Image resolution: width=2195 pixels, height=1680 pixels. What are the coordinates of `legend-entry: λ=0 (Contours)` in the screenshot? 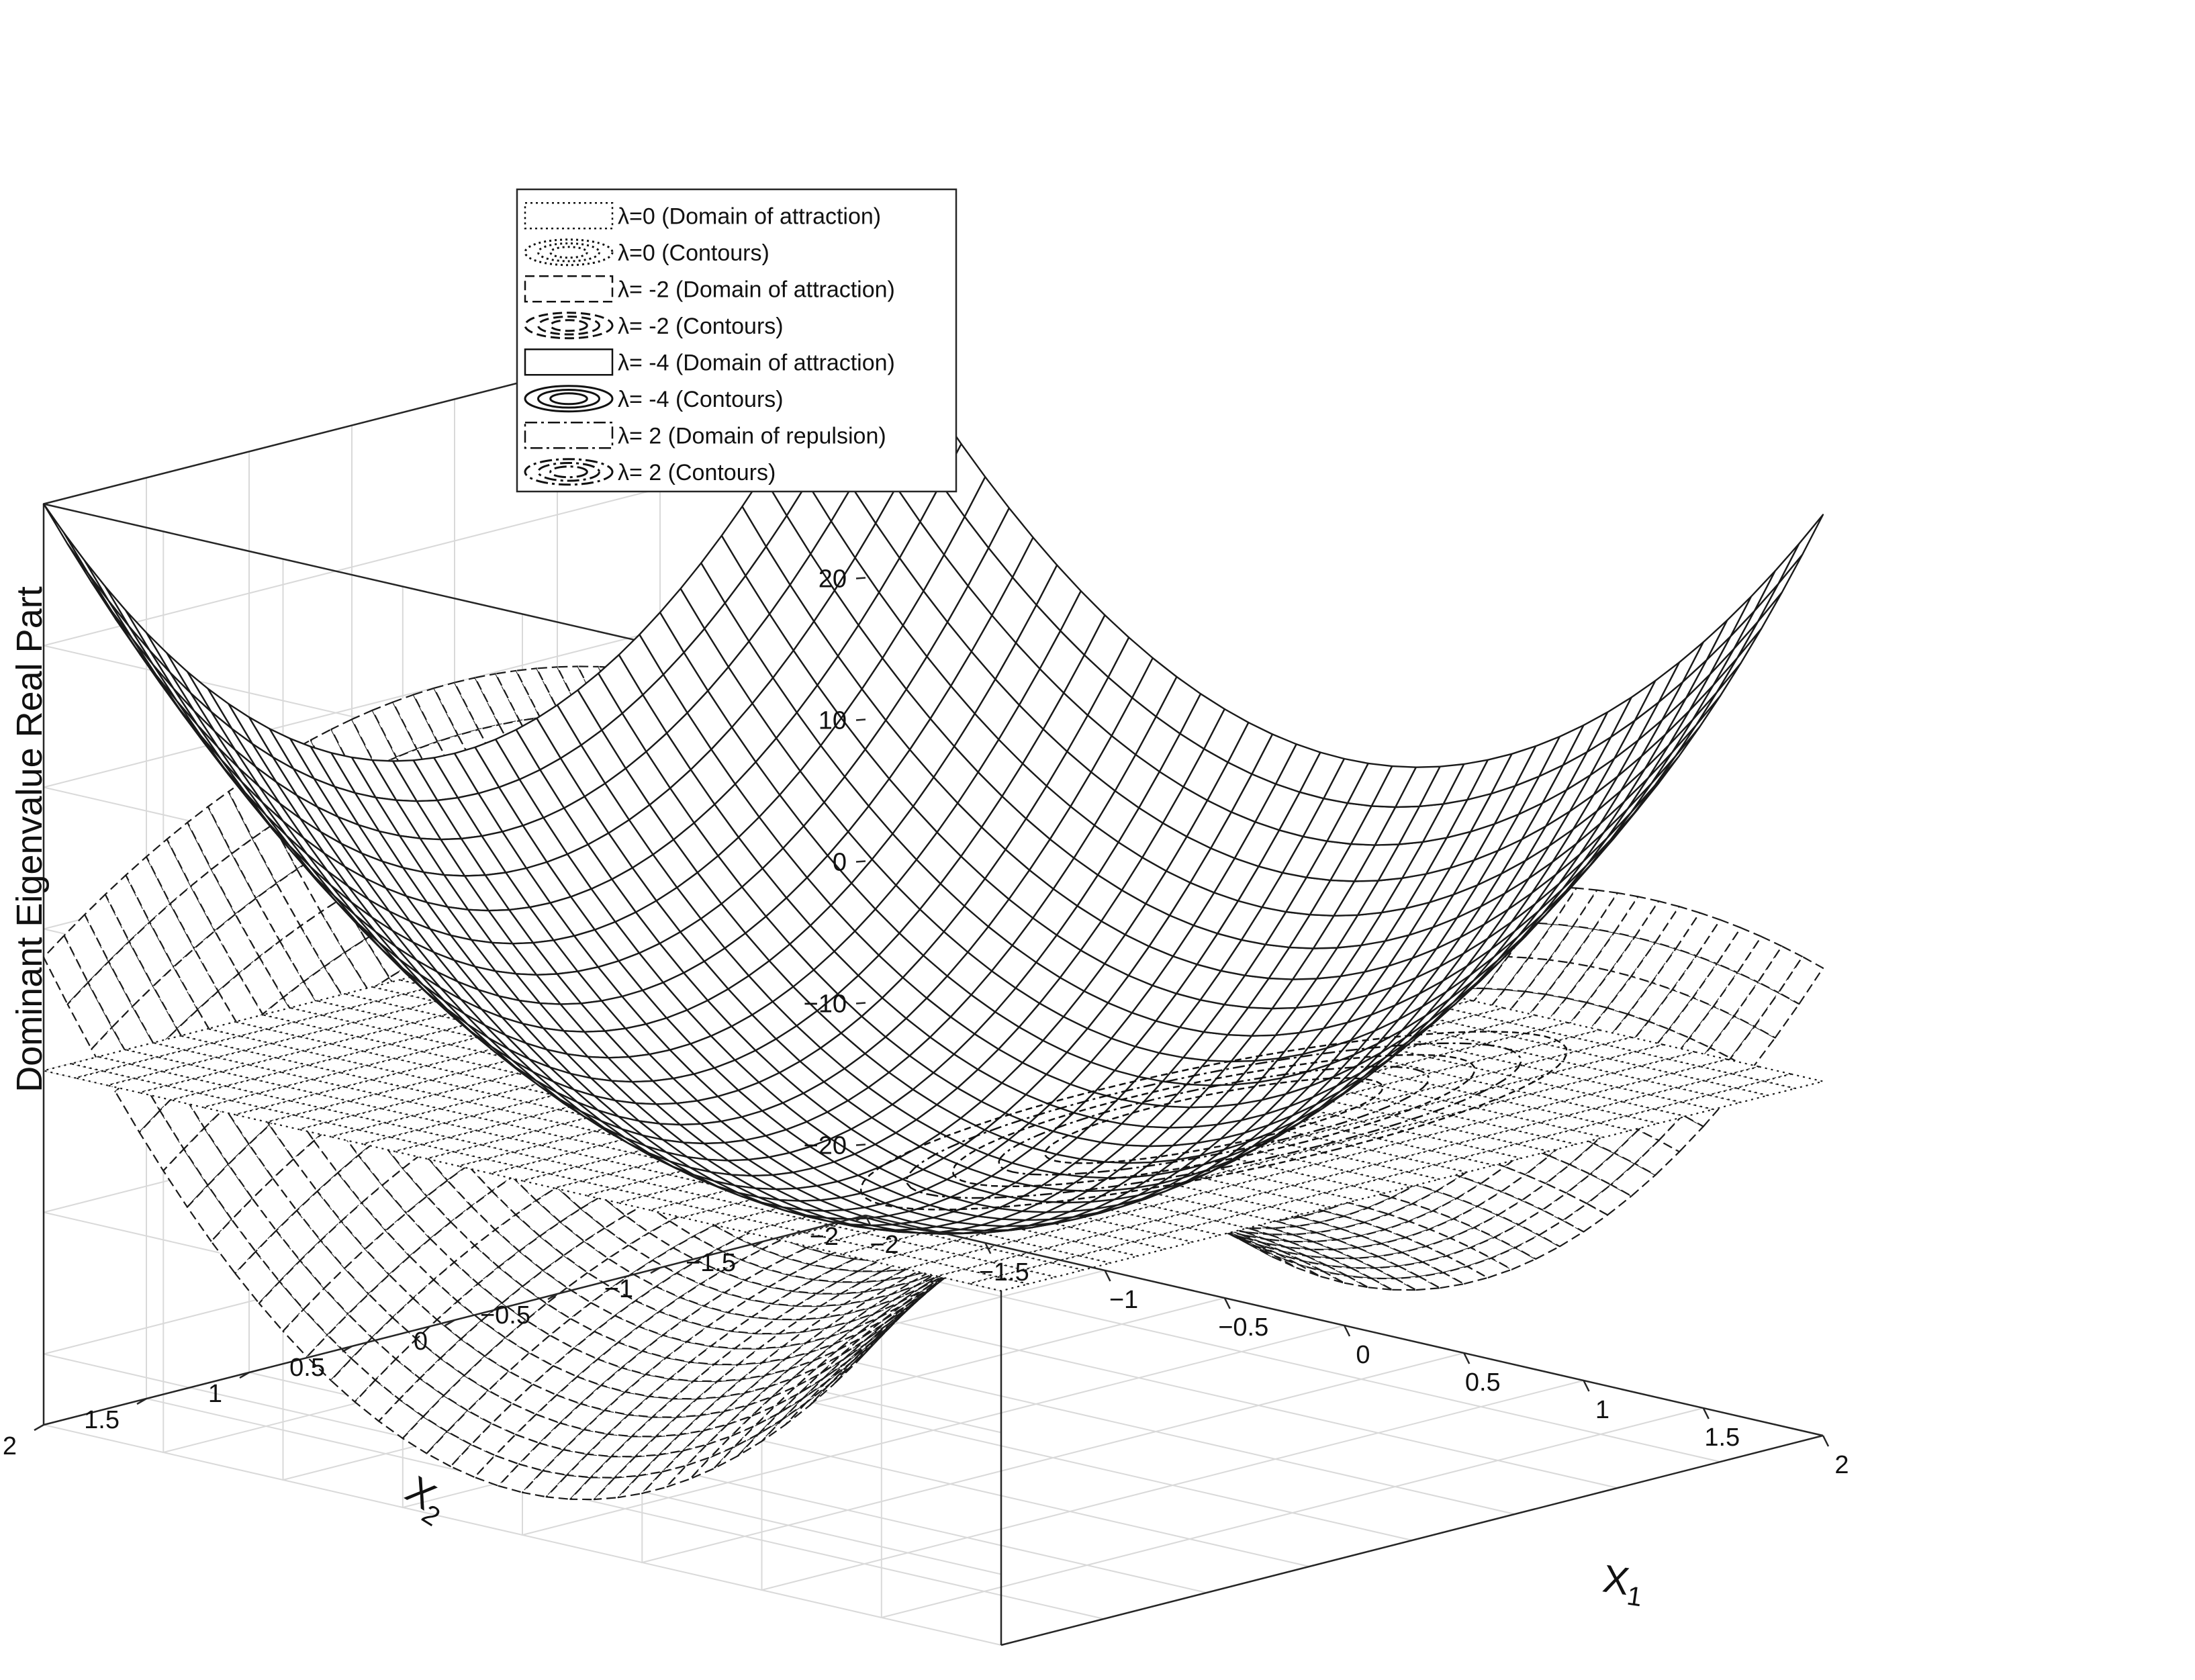 It's located at (646, 253).